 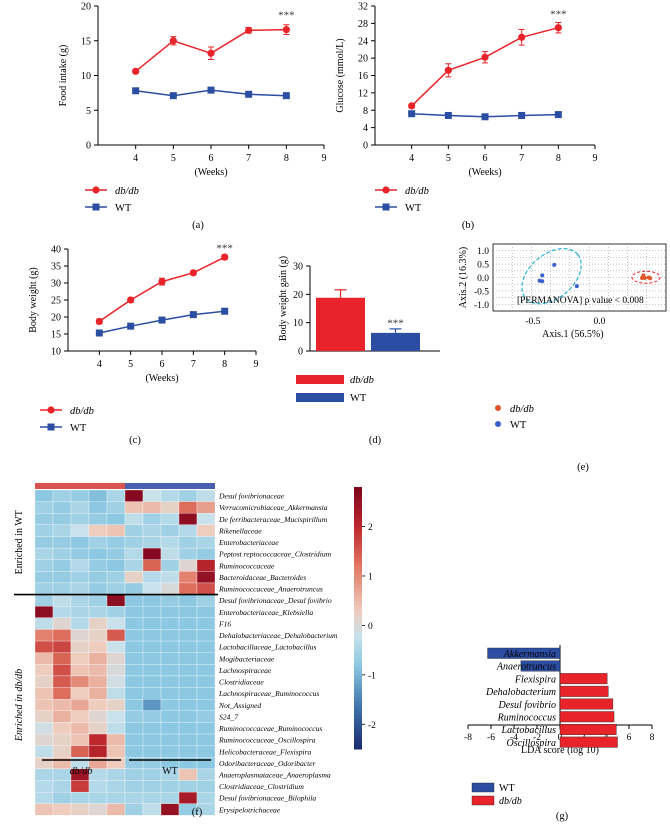 I want to click on y-tick-label: 30, so click(x=298, y=267).